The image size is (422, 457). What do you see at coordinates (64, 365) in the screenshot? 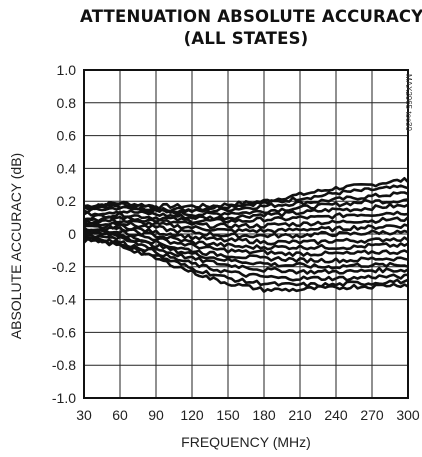
I see `y-tick-label: -0.8` at bounding box center [64, 365].